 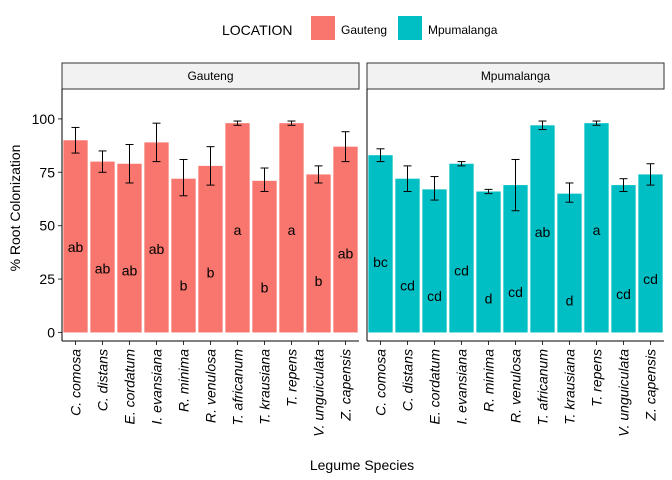 What do you see at coordinates (380, 262) in the screenshot?
I see `significance-letter: bc` at bounding box center [380, 262].